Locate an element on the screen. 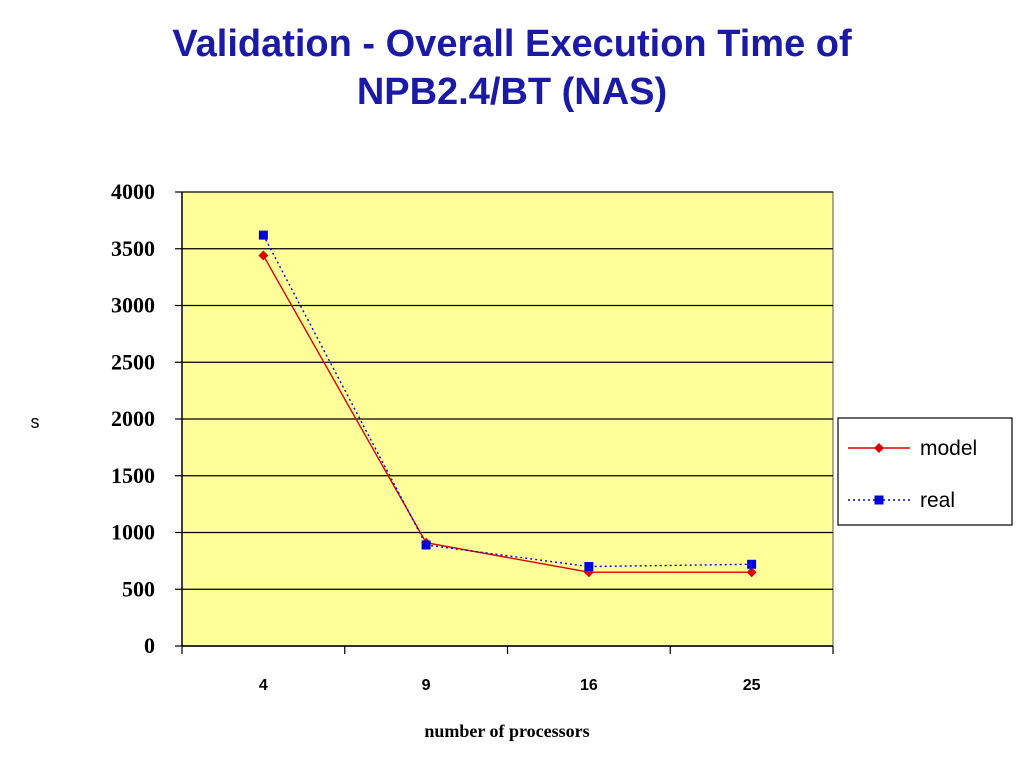  legend-marker-model is located at coordinates (879, 448).